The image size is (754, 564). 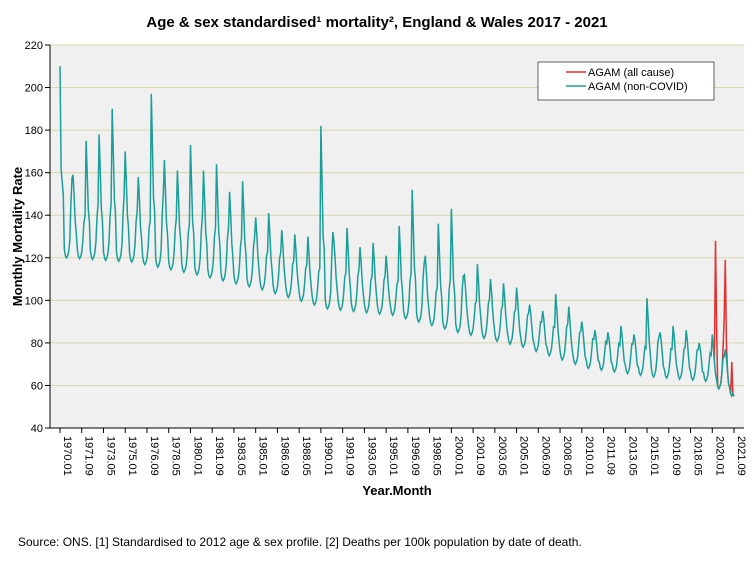 What do you see at coordinates (654, 456) in the screenshot?
I see `x-tick-label: 2015.01` at bounding box center [654, 456].